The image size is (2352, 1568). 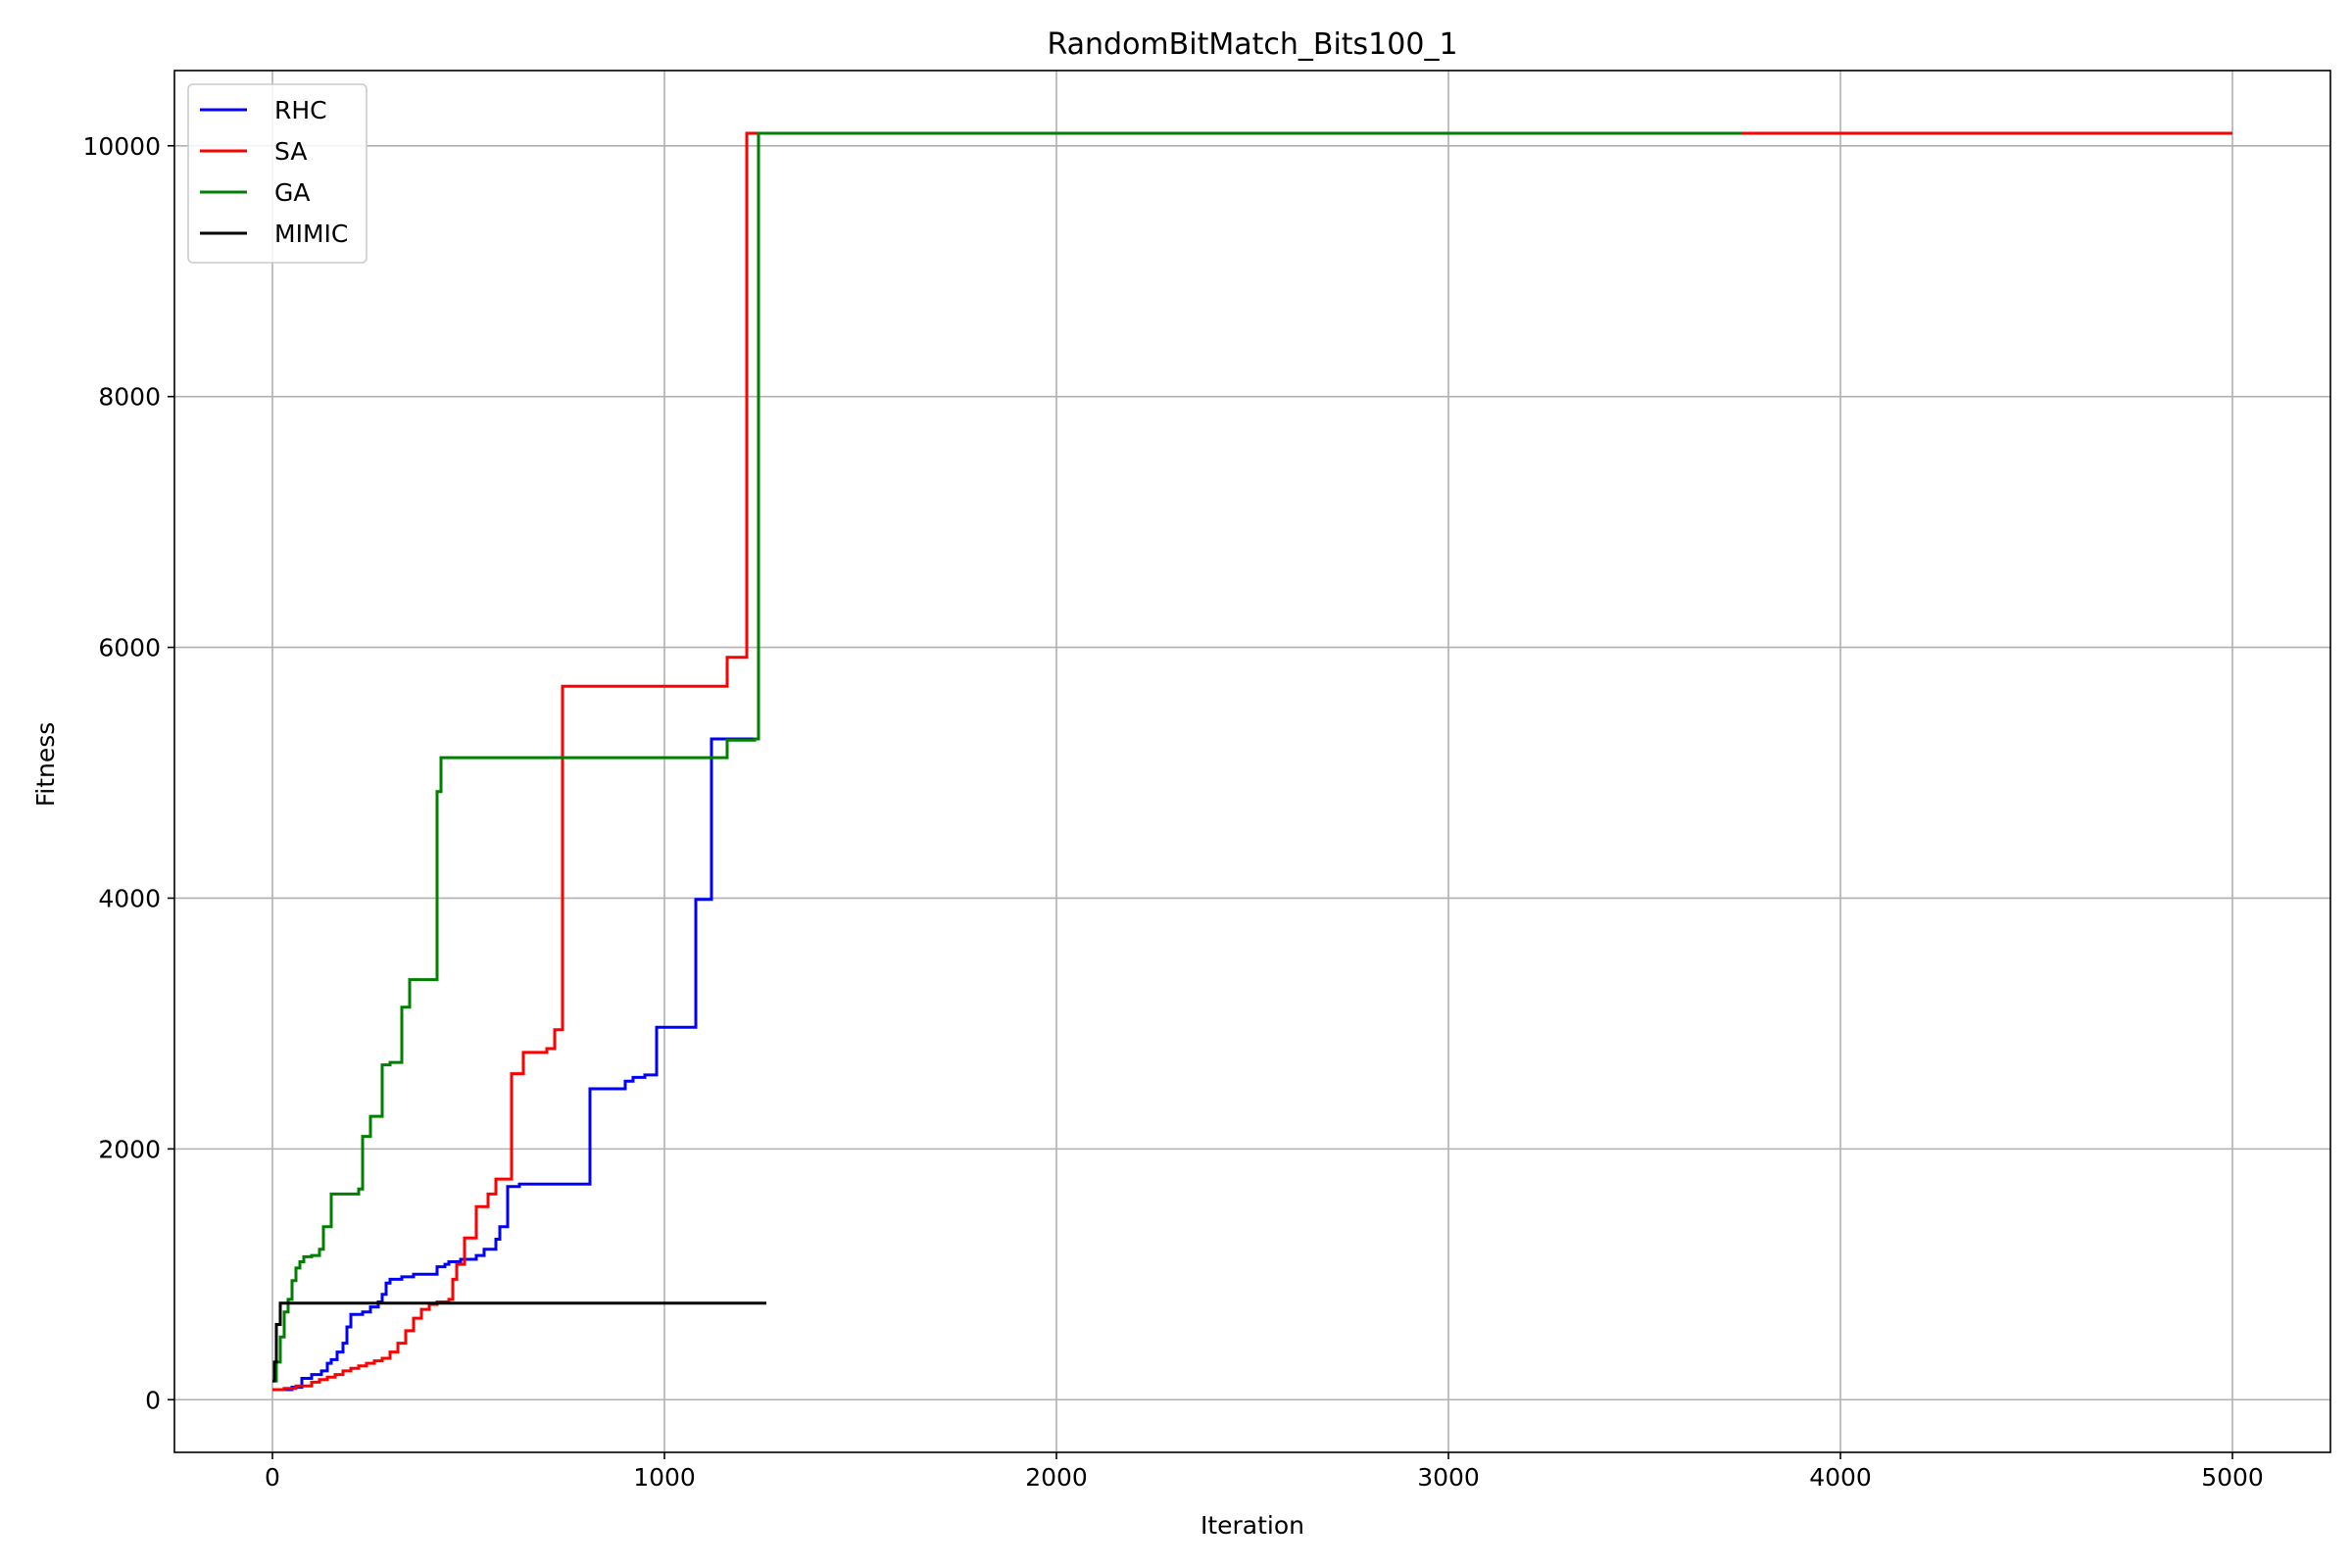 I want to click on y-tick-label: 10000, so click(x=121, y=146).